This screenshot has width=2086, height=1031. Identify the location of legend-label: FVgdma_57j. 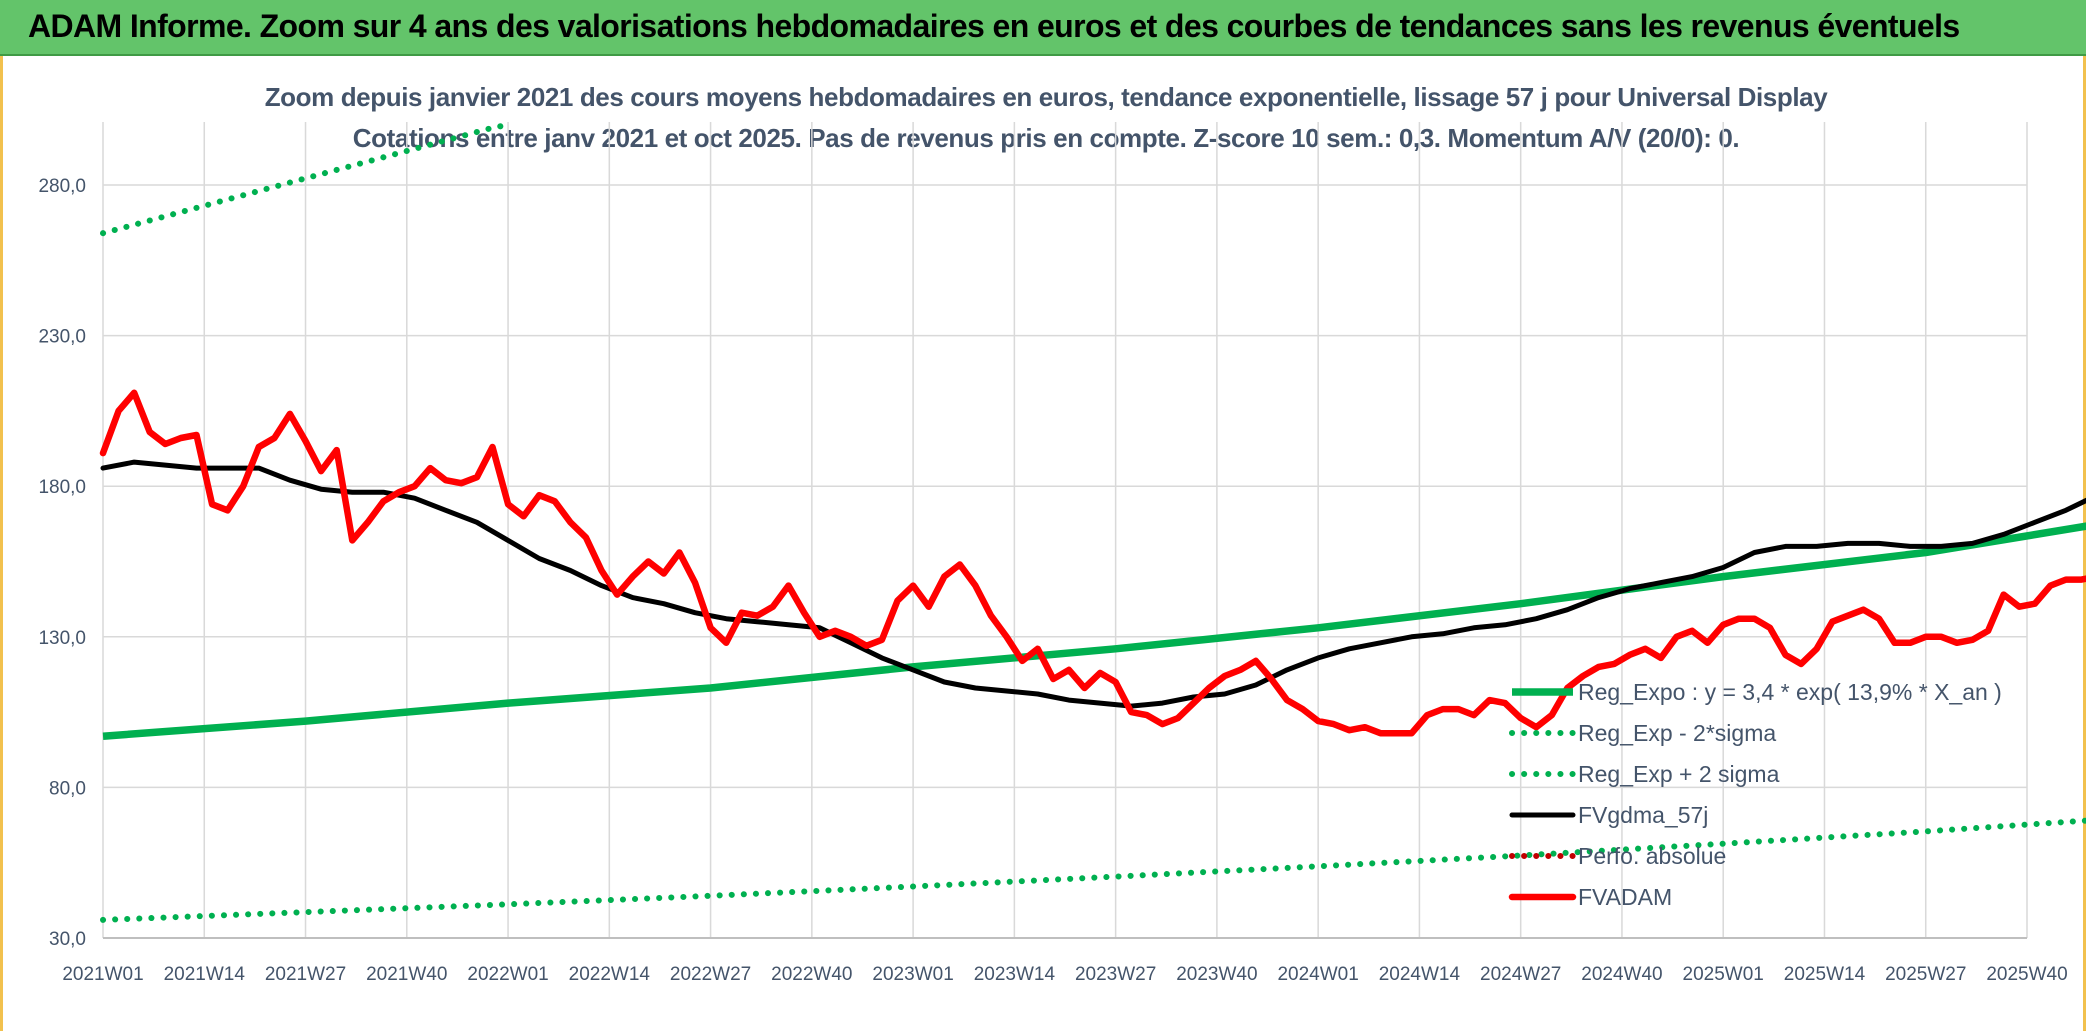
(1643, 815).